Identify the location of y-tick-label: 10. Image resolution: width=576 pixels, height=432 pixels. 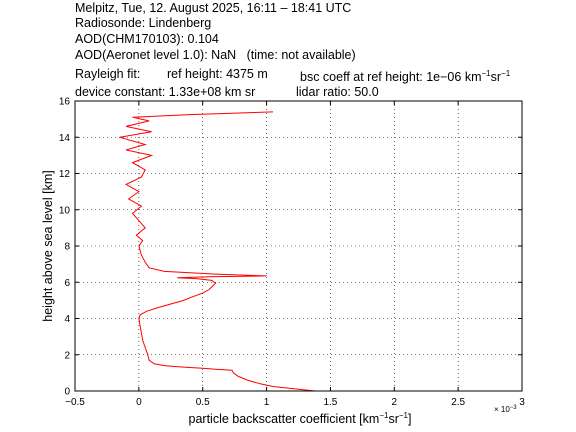
(65, 210).